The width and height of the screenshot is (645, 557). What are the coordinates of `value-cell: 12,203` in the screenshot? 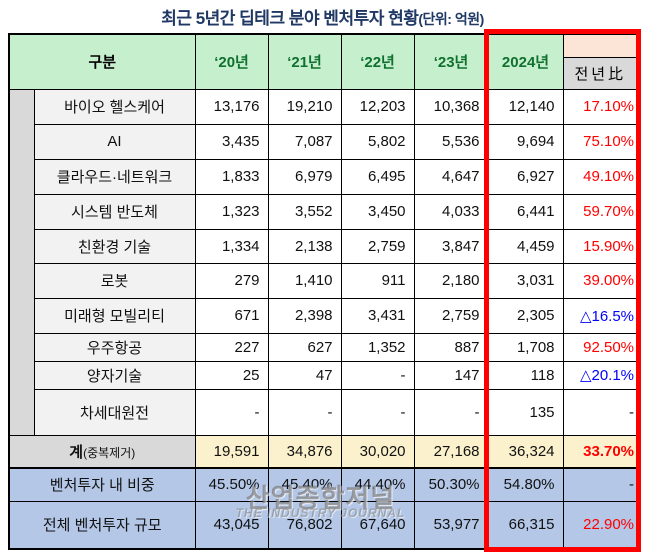 It's located at (377, 106).